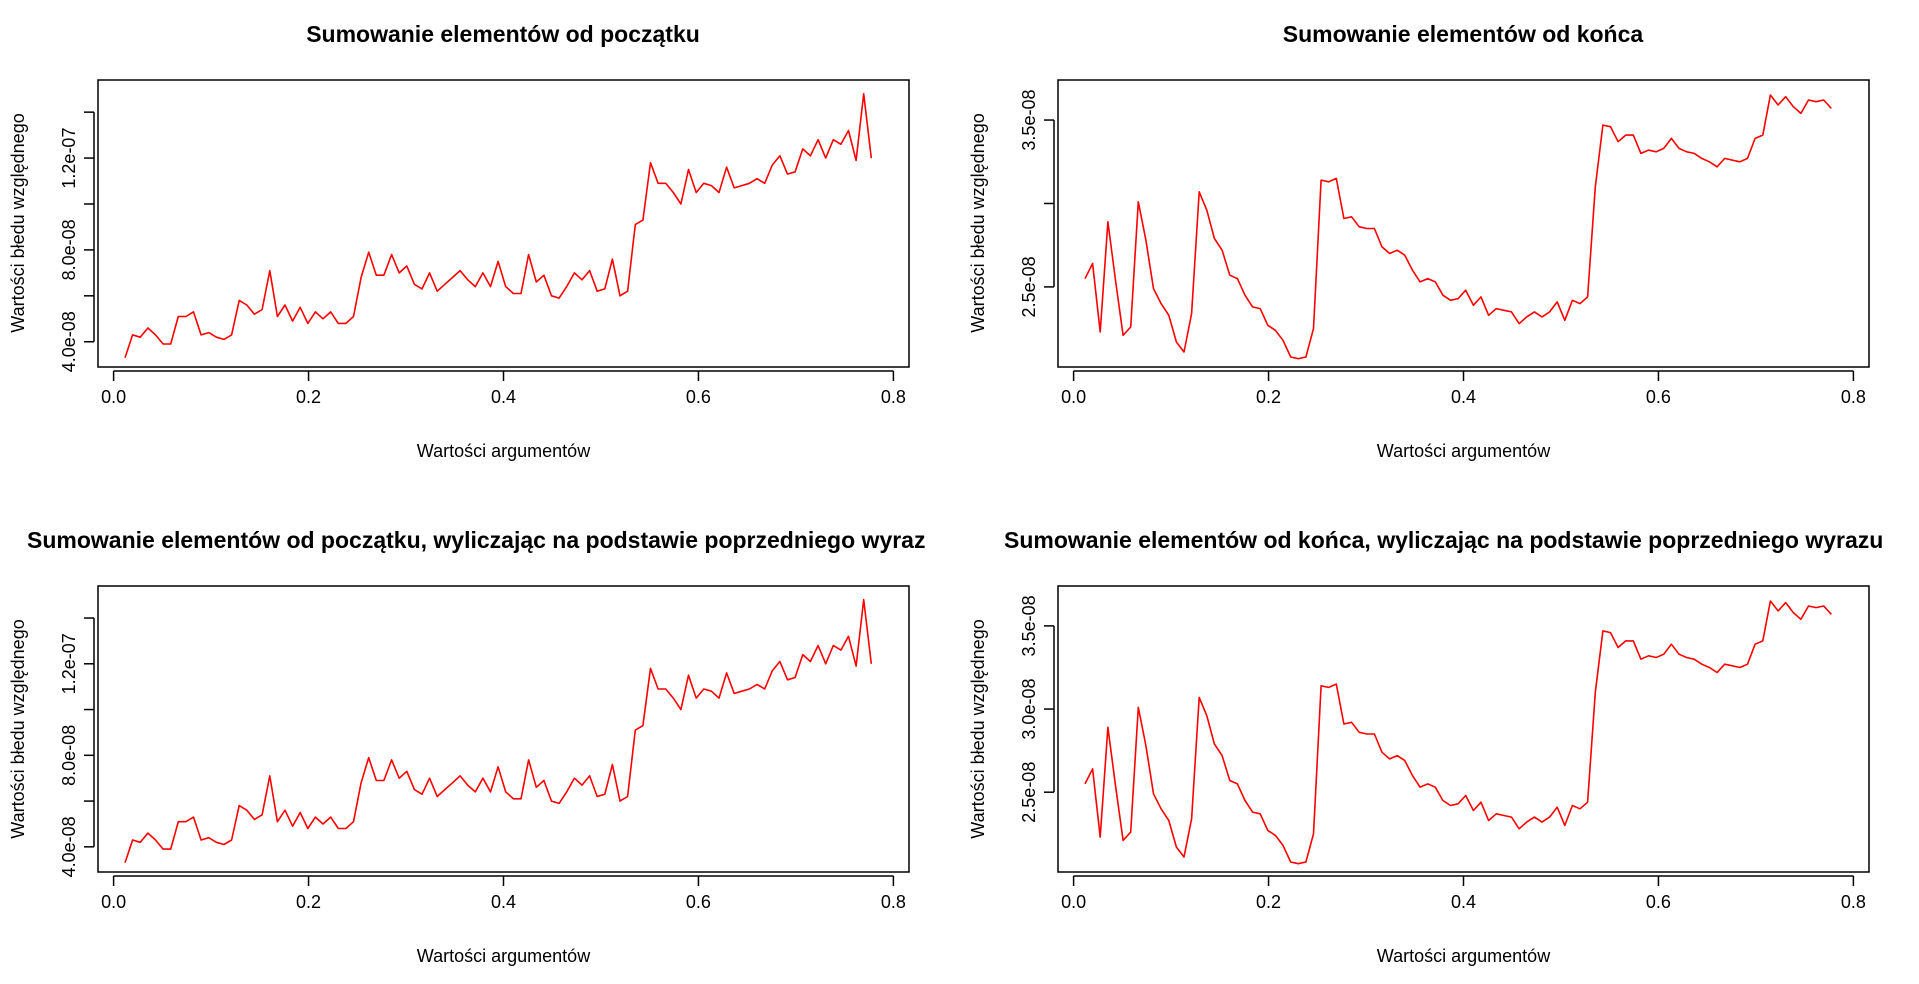 This screenshot has height=984, width=1919. I want to click on chart-title: Sumowanie elementów od początku, so click(503, 34).